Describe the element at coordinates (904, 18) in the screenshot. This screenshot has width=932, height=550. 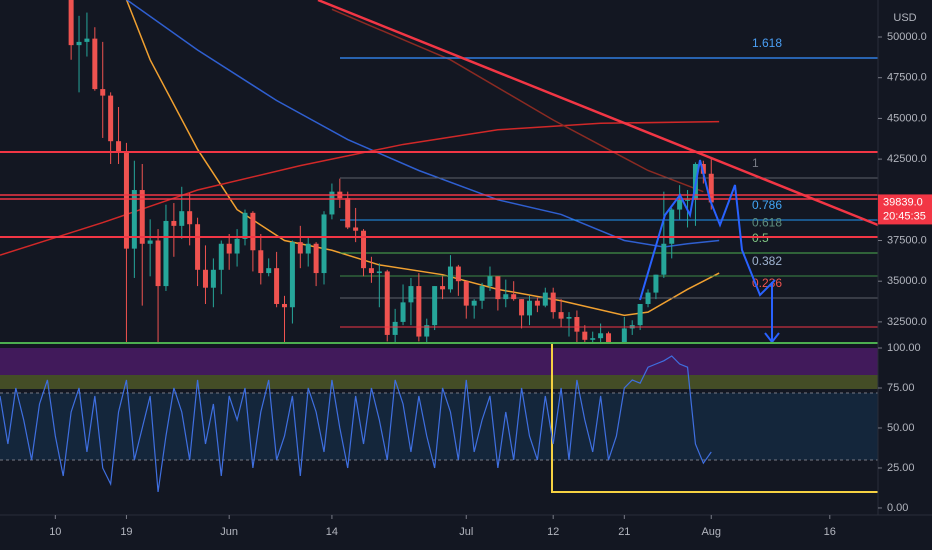
I see `currency: USD` at that location.